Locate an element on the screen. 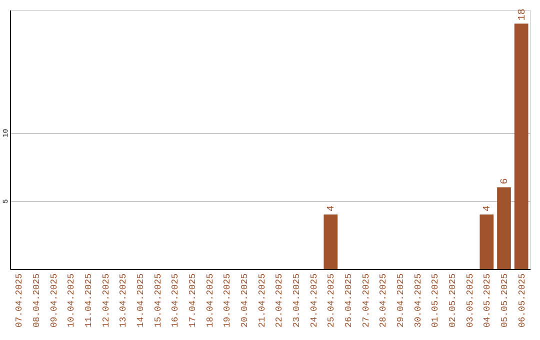 Image resolution: width=540 pixels, height=340 pixels. data-label: 6 is located at coordinates (505, 181).